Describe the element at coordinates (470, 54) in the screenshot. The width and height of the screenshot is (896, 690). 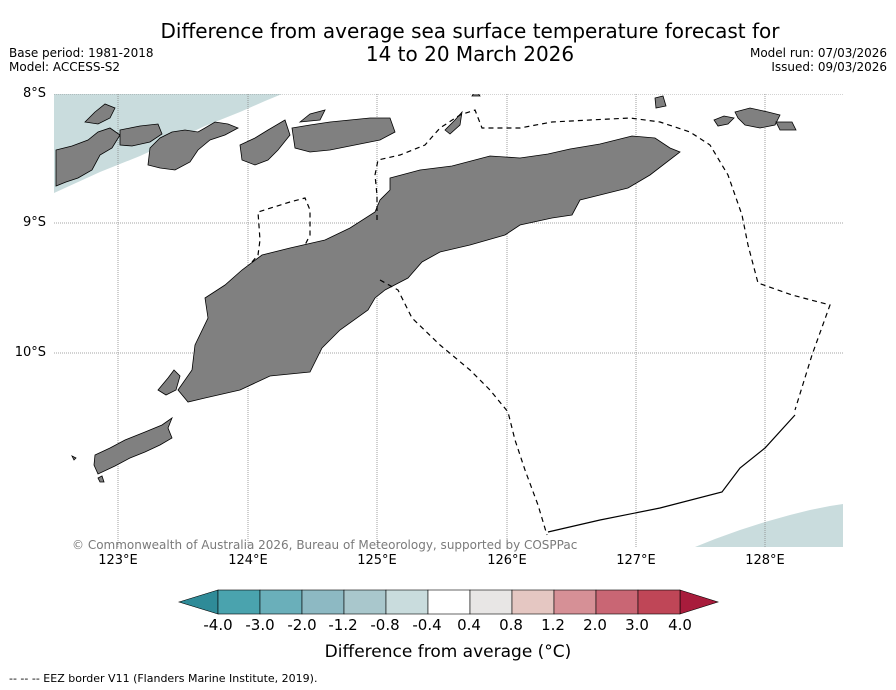
I see `title-line-2: 14 to 20 March 2026` at that location.